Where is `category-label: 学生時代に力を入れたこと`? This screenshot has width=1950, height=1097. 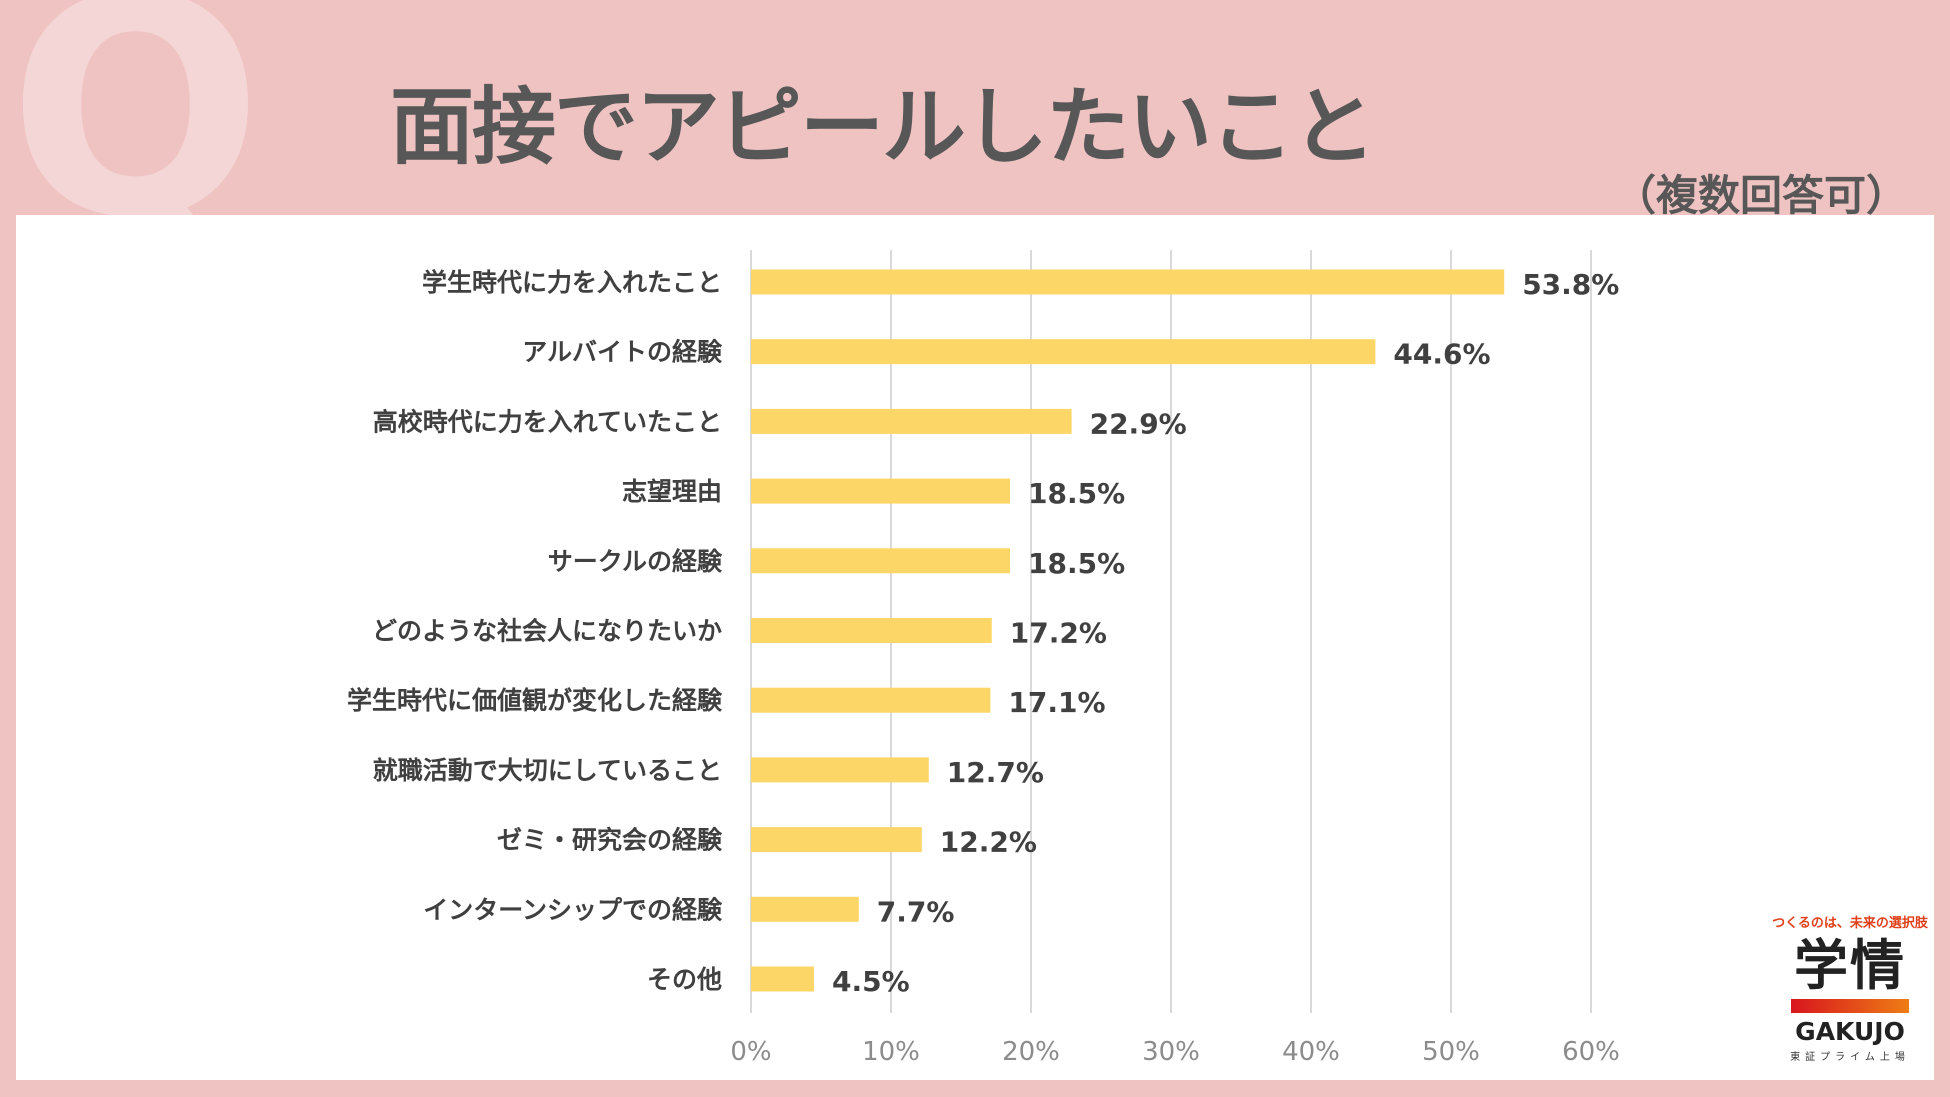
category-label: 学生時代に力を入れたこと is located at coordinates (572, 282).